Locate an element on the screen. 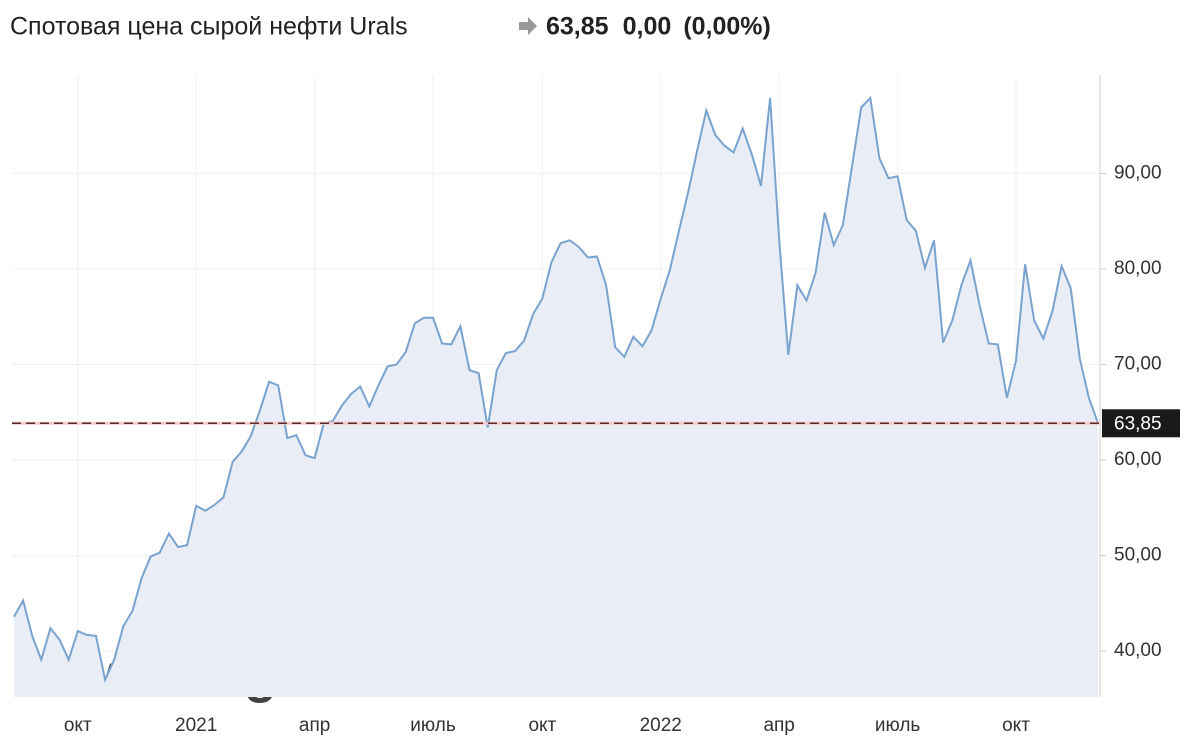 This screenshot has width=1200, height=751. header-change-percent: (0,00%) is located at coordinates (727, 27).